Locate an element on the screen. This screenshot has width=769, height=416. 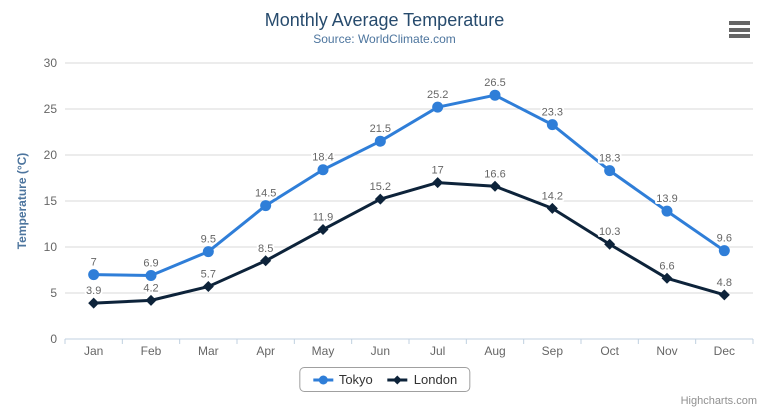
legend-item-tokyo: Tokyo is located at coordinates (342, 379).